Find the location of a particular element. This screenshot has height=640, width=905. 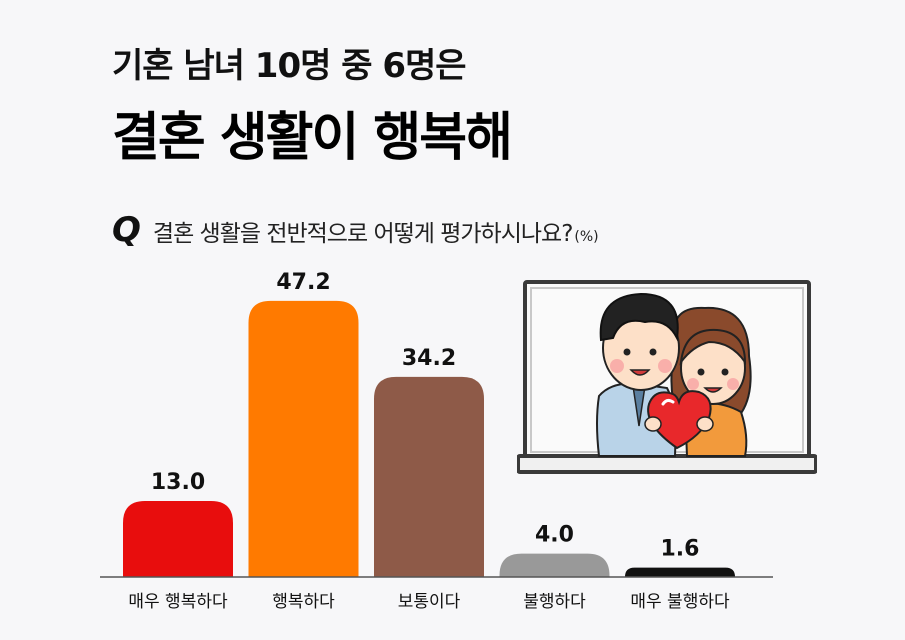

value-label-4: 1.6 is located at coordinates (680, 549).